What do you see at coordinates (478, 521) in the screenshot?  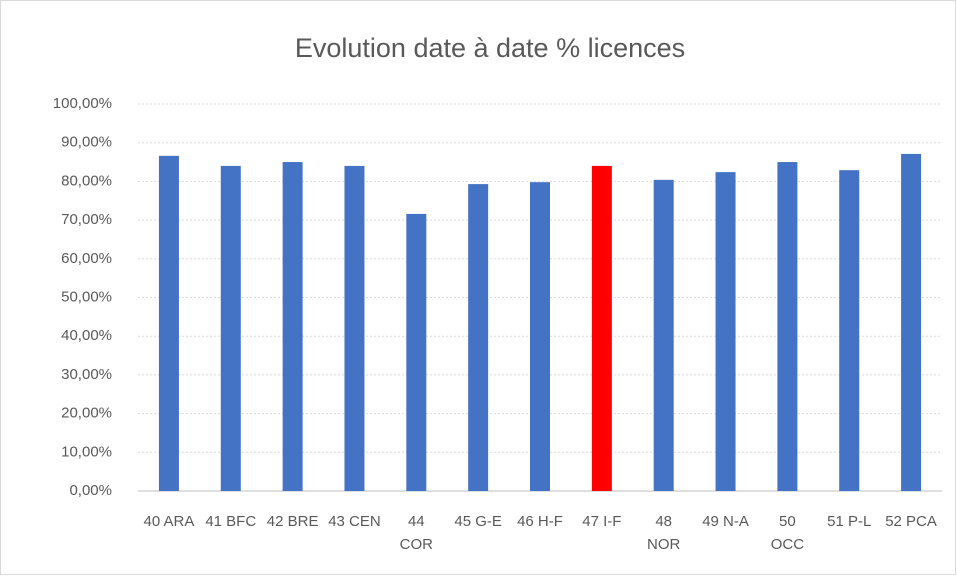 I see `x-tick-label: 45 G-E` at bounding box center [478, 521].